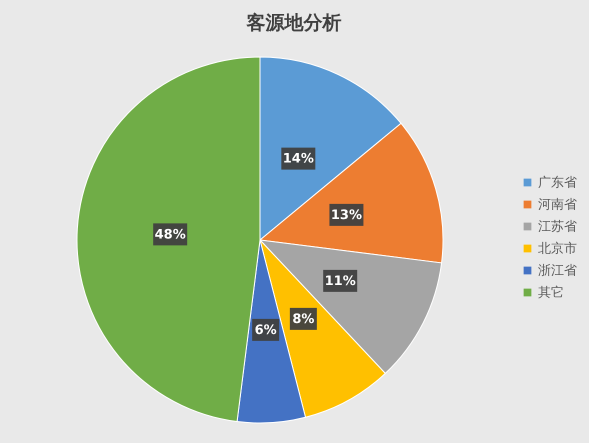 The width and height of the screenshot is (589, 443). I want to click on data-label: 48%, so click(170, 234).